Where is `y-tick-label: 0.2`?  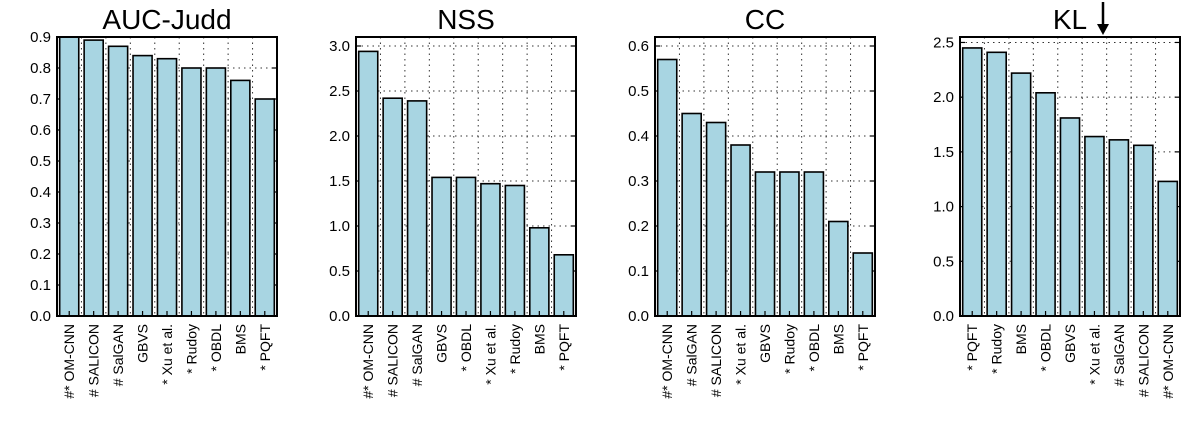 y-tick-label: 0.2 is located at coordinates (638, 226).